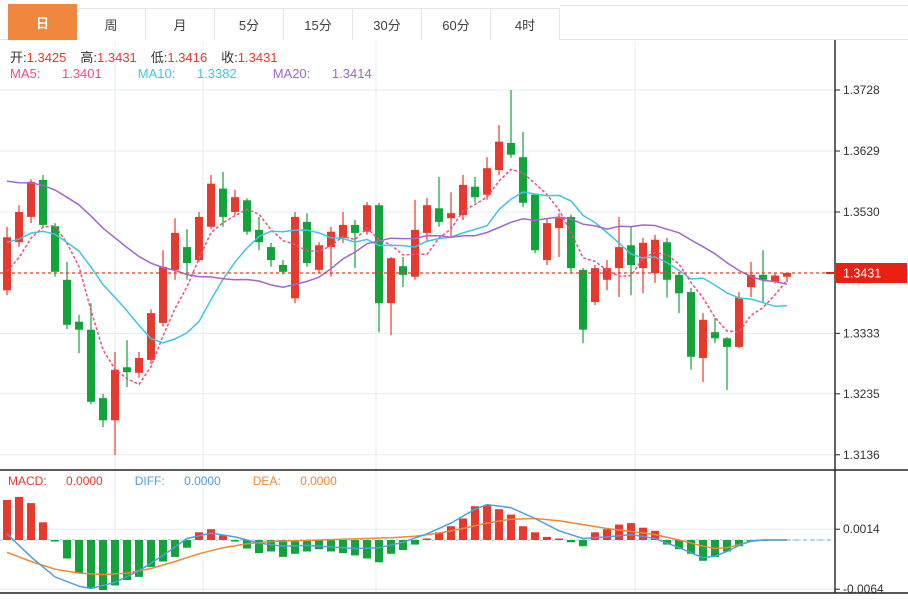  I want to click on tab-5min: 5分, so click(249, 24).